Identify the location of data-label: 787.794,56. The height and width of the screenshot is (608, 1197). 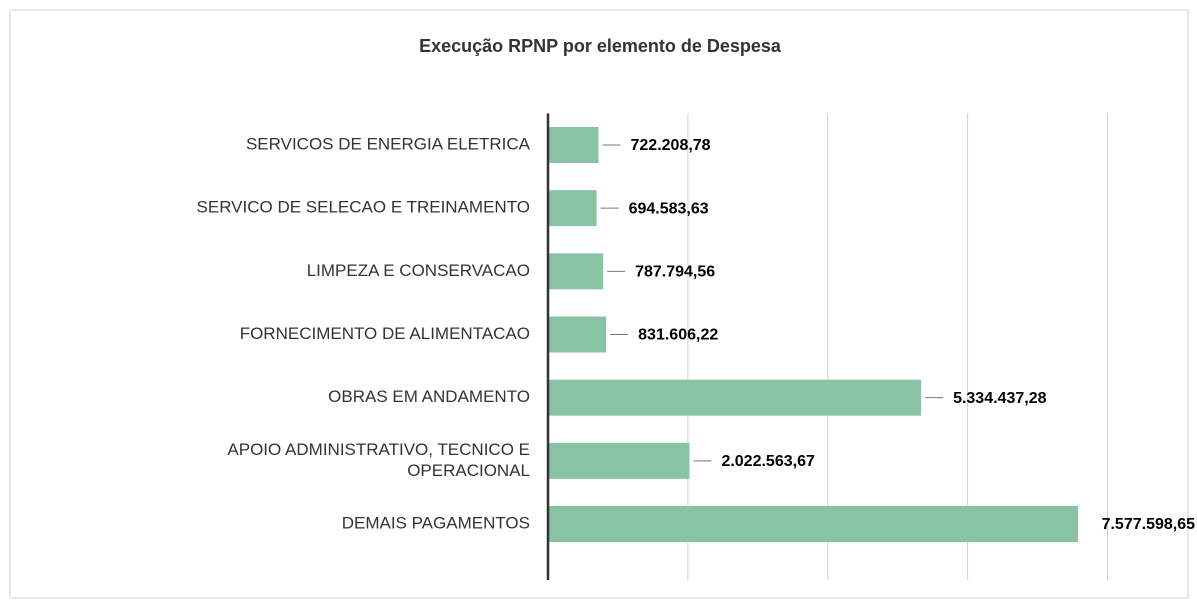
(675, 272).